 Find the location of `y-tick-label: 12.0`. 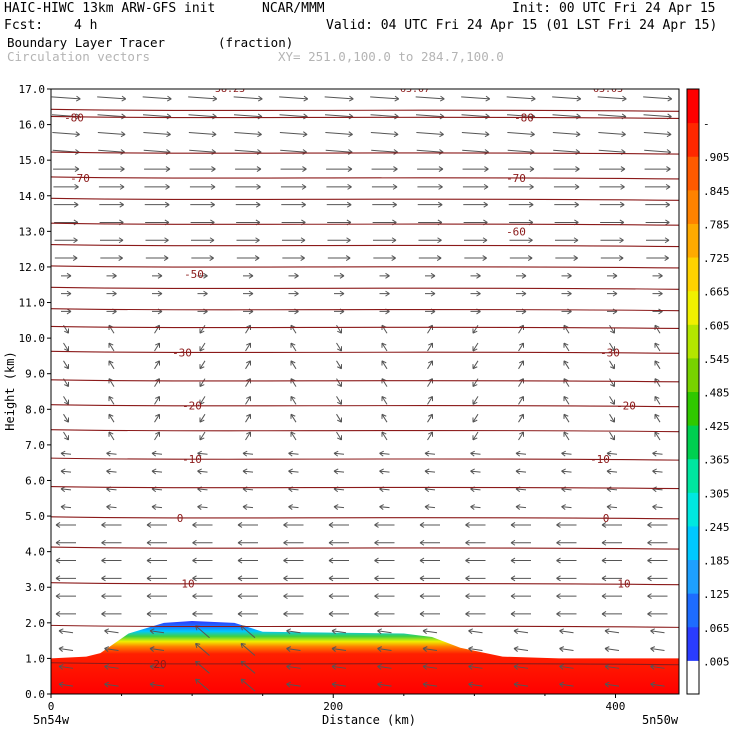

y-tick-label: 12.0 is located at coordinates (32, 267).